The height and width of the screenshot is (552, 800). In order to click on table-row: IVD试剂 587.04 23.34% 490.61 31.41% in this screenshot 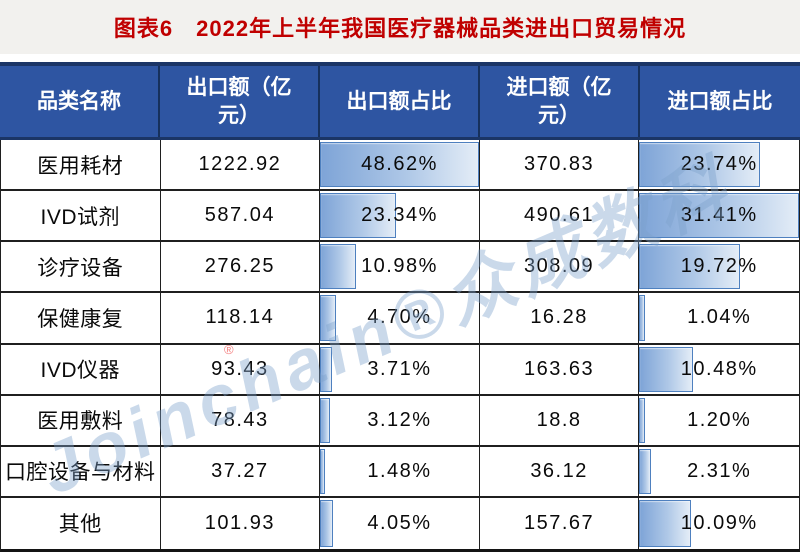, I will do `click(400, 217)`.